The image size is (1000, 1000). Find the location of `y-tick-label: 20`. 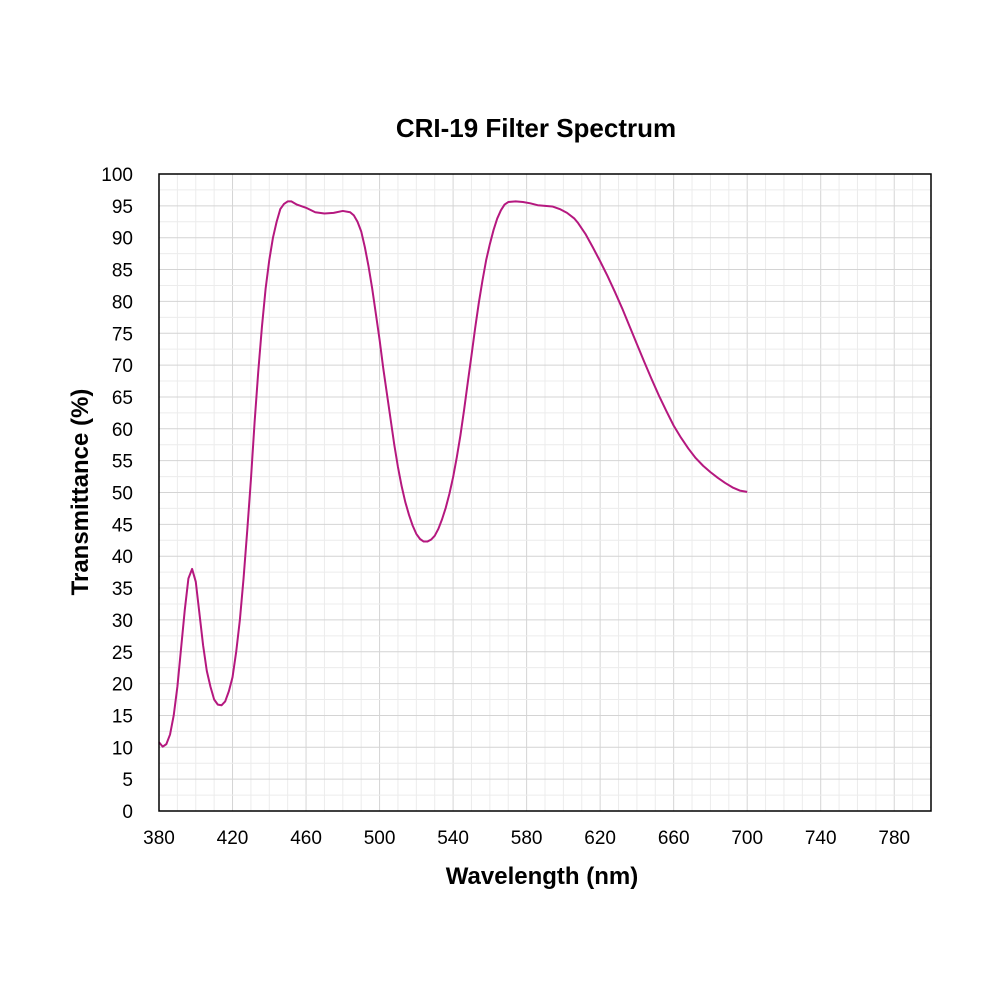

y-tick-label: 20 is located at coordinates (122, 685).